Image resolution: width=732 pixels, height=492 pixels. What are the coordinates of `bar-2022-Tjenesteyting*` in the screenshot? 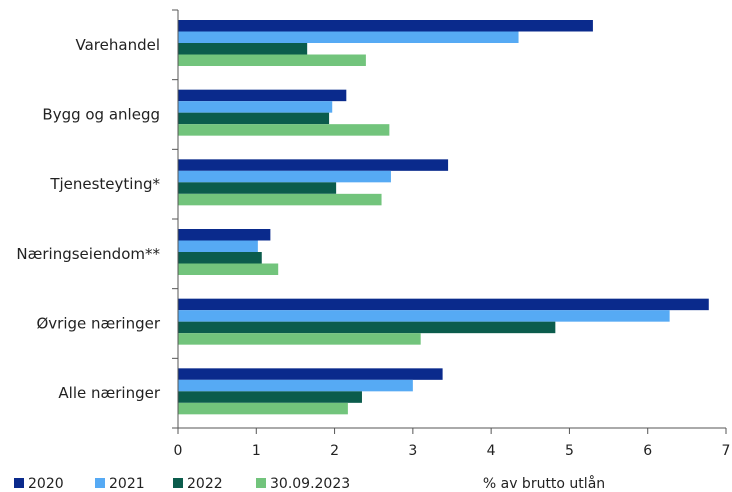 It's located at (257, 188).